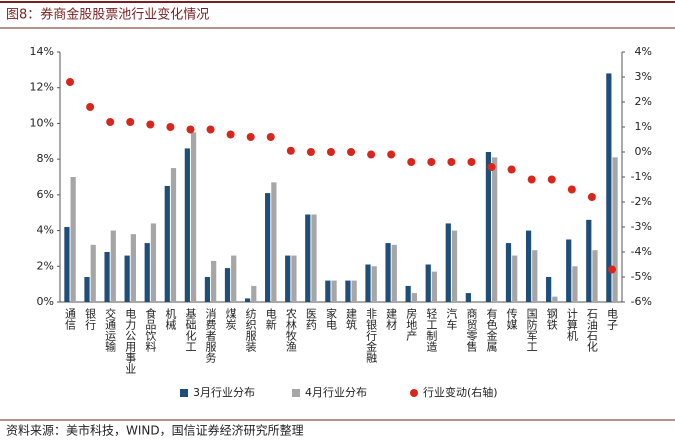  What do you see at coordinates (460, 392) in the screenshot?
I see `legend-label: 行业变动(右轴)` at bounding box center [460, 392].